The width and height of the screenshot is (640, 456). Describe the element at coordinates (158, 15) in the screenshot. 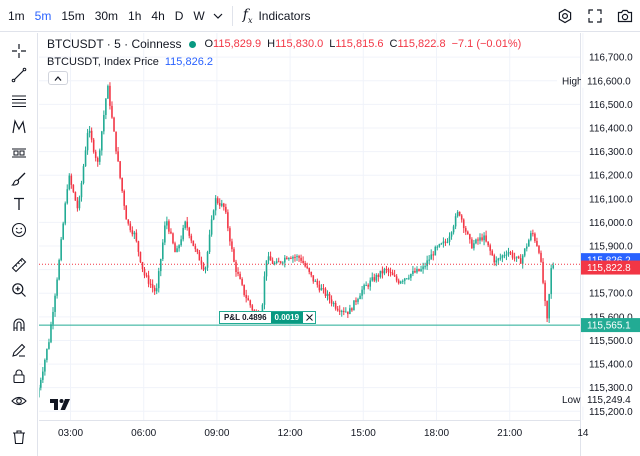

I see `timeframe-4h: 4h` at that location.